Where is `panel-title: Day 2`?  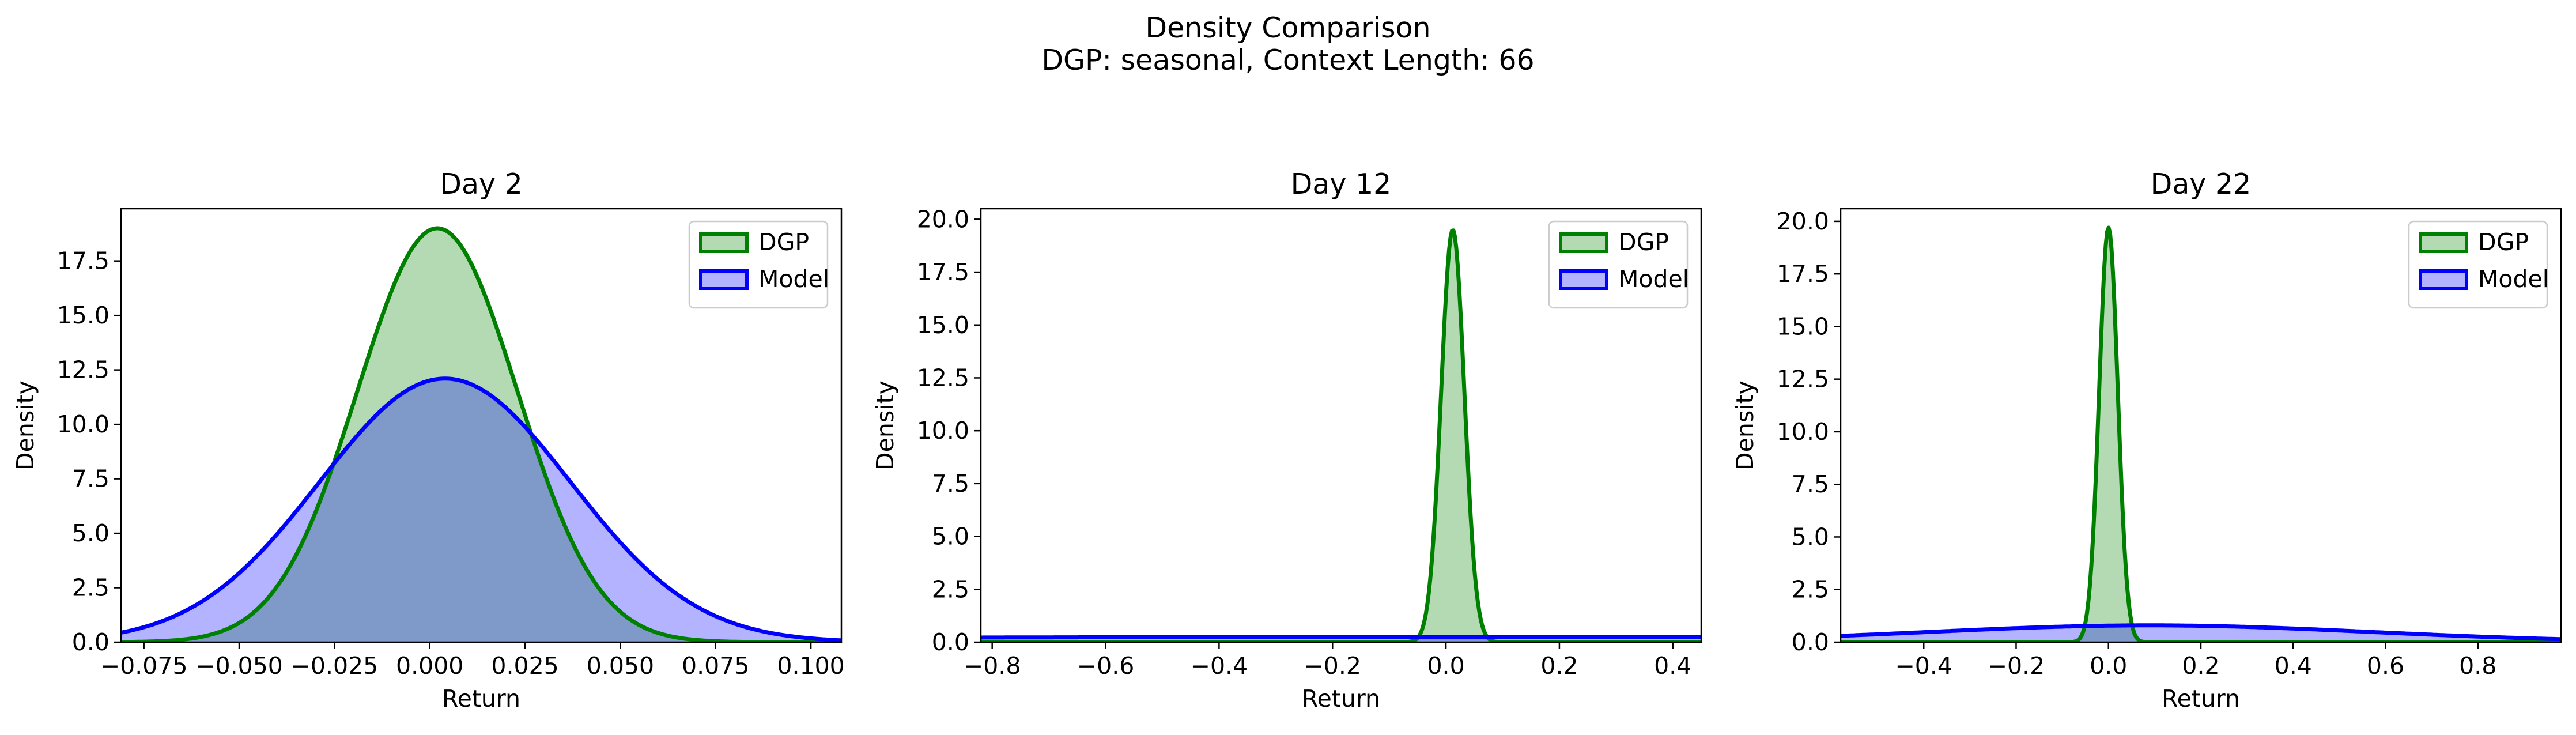
panel-title: Day 2 is located at coordinates (481, 184).